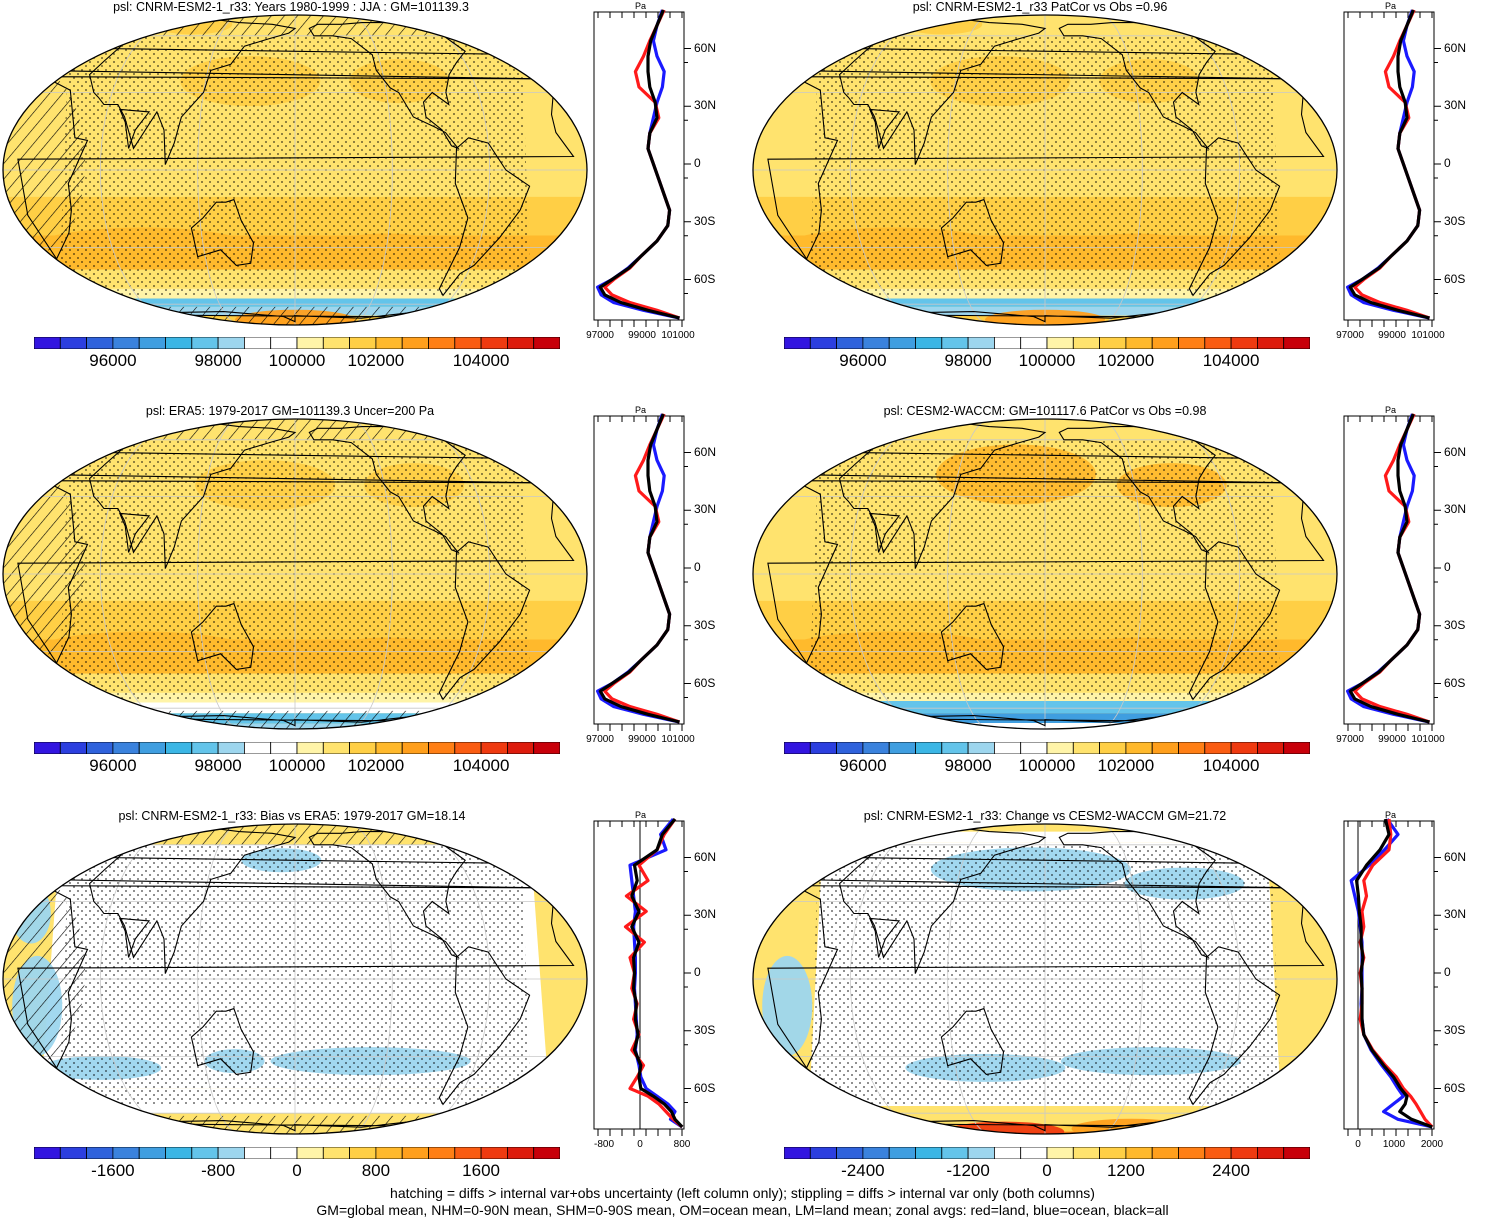  Describe the element at coordinates (639, 164) in the screenshot. I see `zonal-all-line` at that location.